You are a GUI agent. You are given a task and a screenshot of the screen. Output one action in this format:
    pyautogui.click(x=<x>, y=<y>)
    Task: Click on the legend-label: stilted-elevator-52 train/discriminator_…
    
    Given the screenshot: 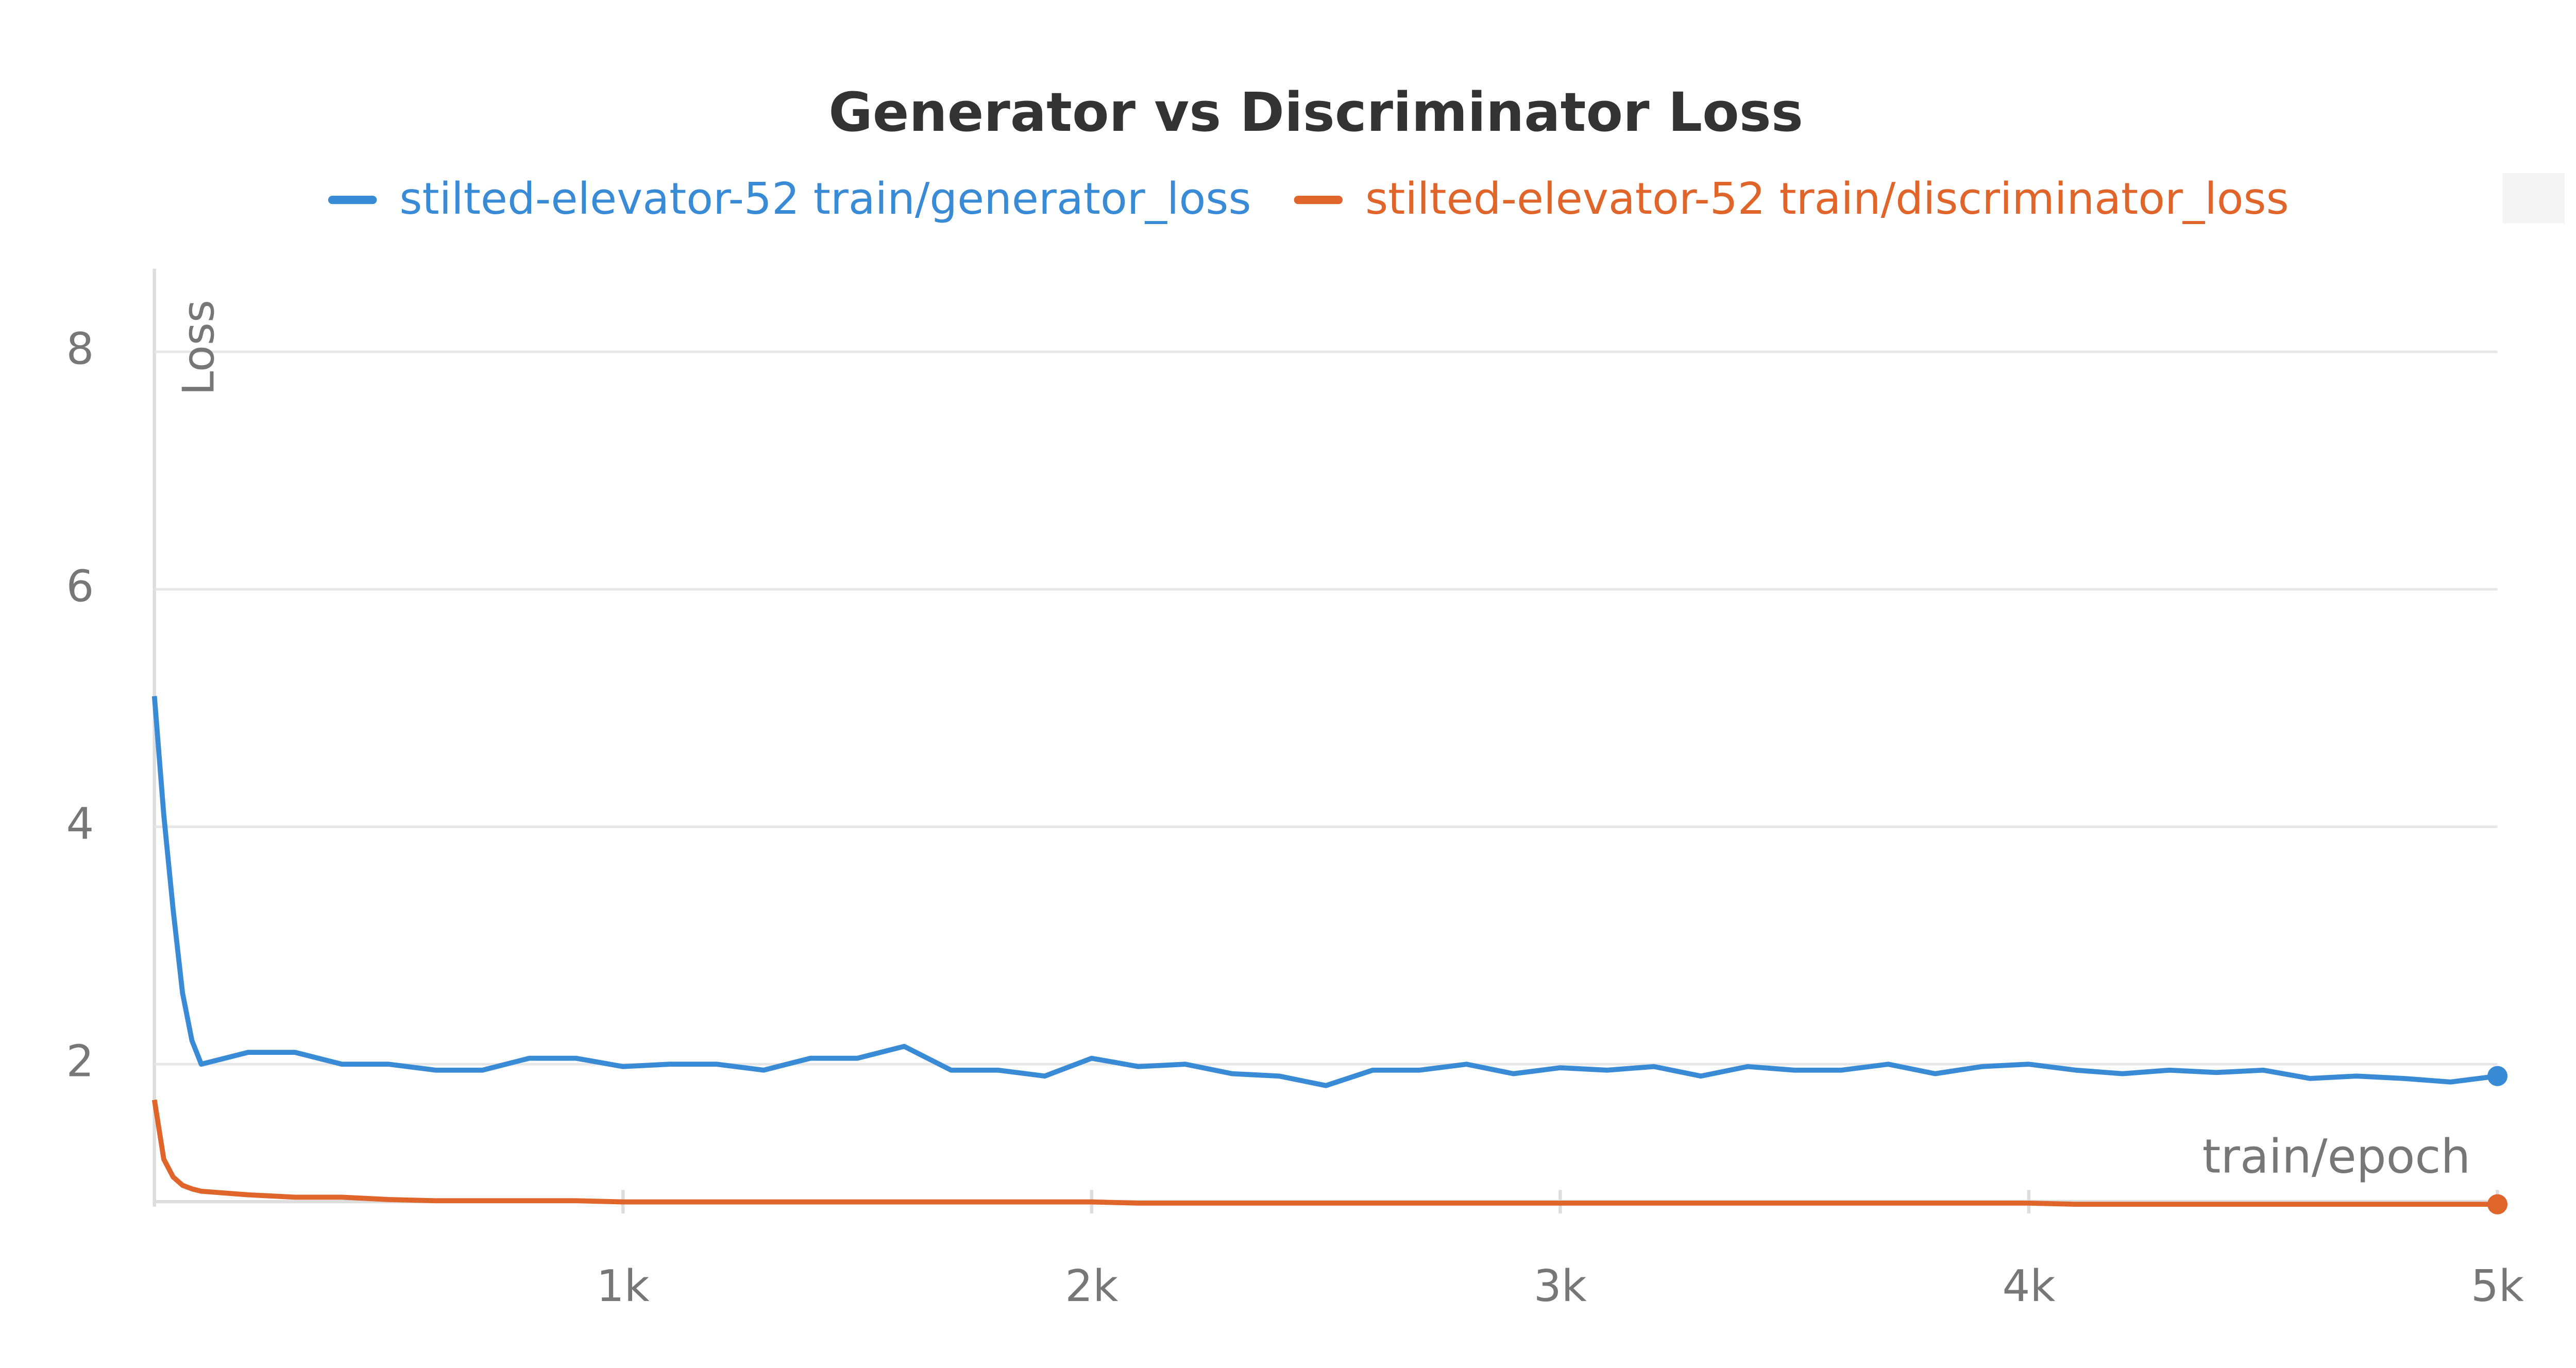 What is the action you would take?
    pyautogui.click(x=1827, y=198)
    